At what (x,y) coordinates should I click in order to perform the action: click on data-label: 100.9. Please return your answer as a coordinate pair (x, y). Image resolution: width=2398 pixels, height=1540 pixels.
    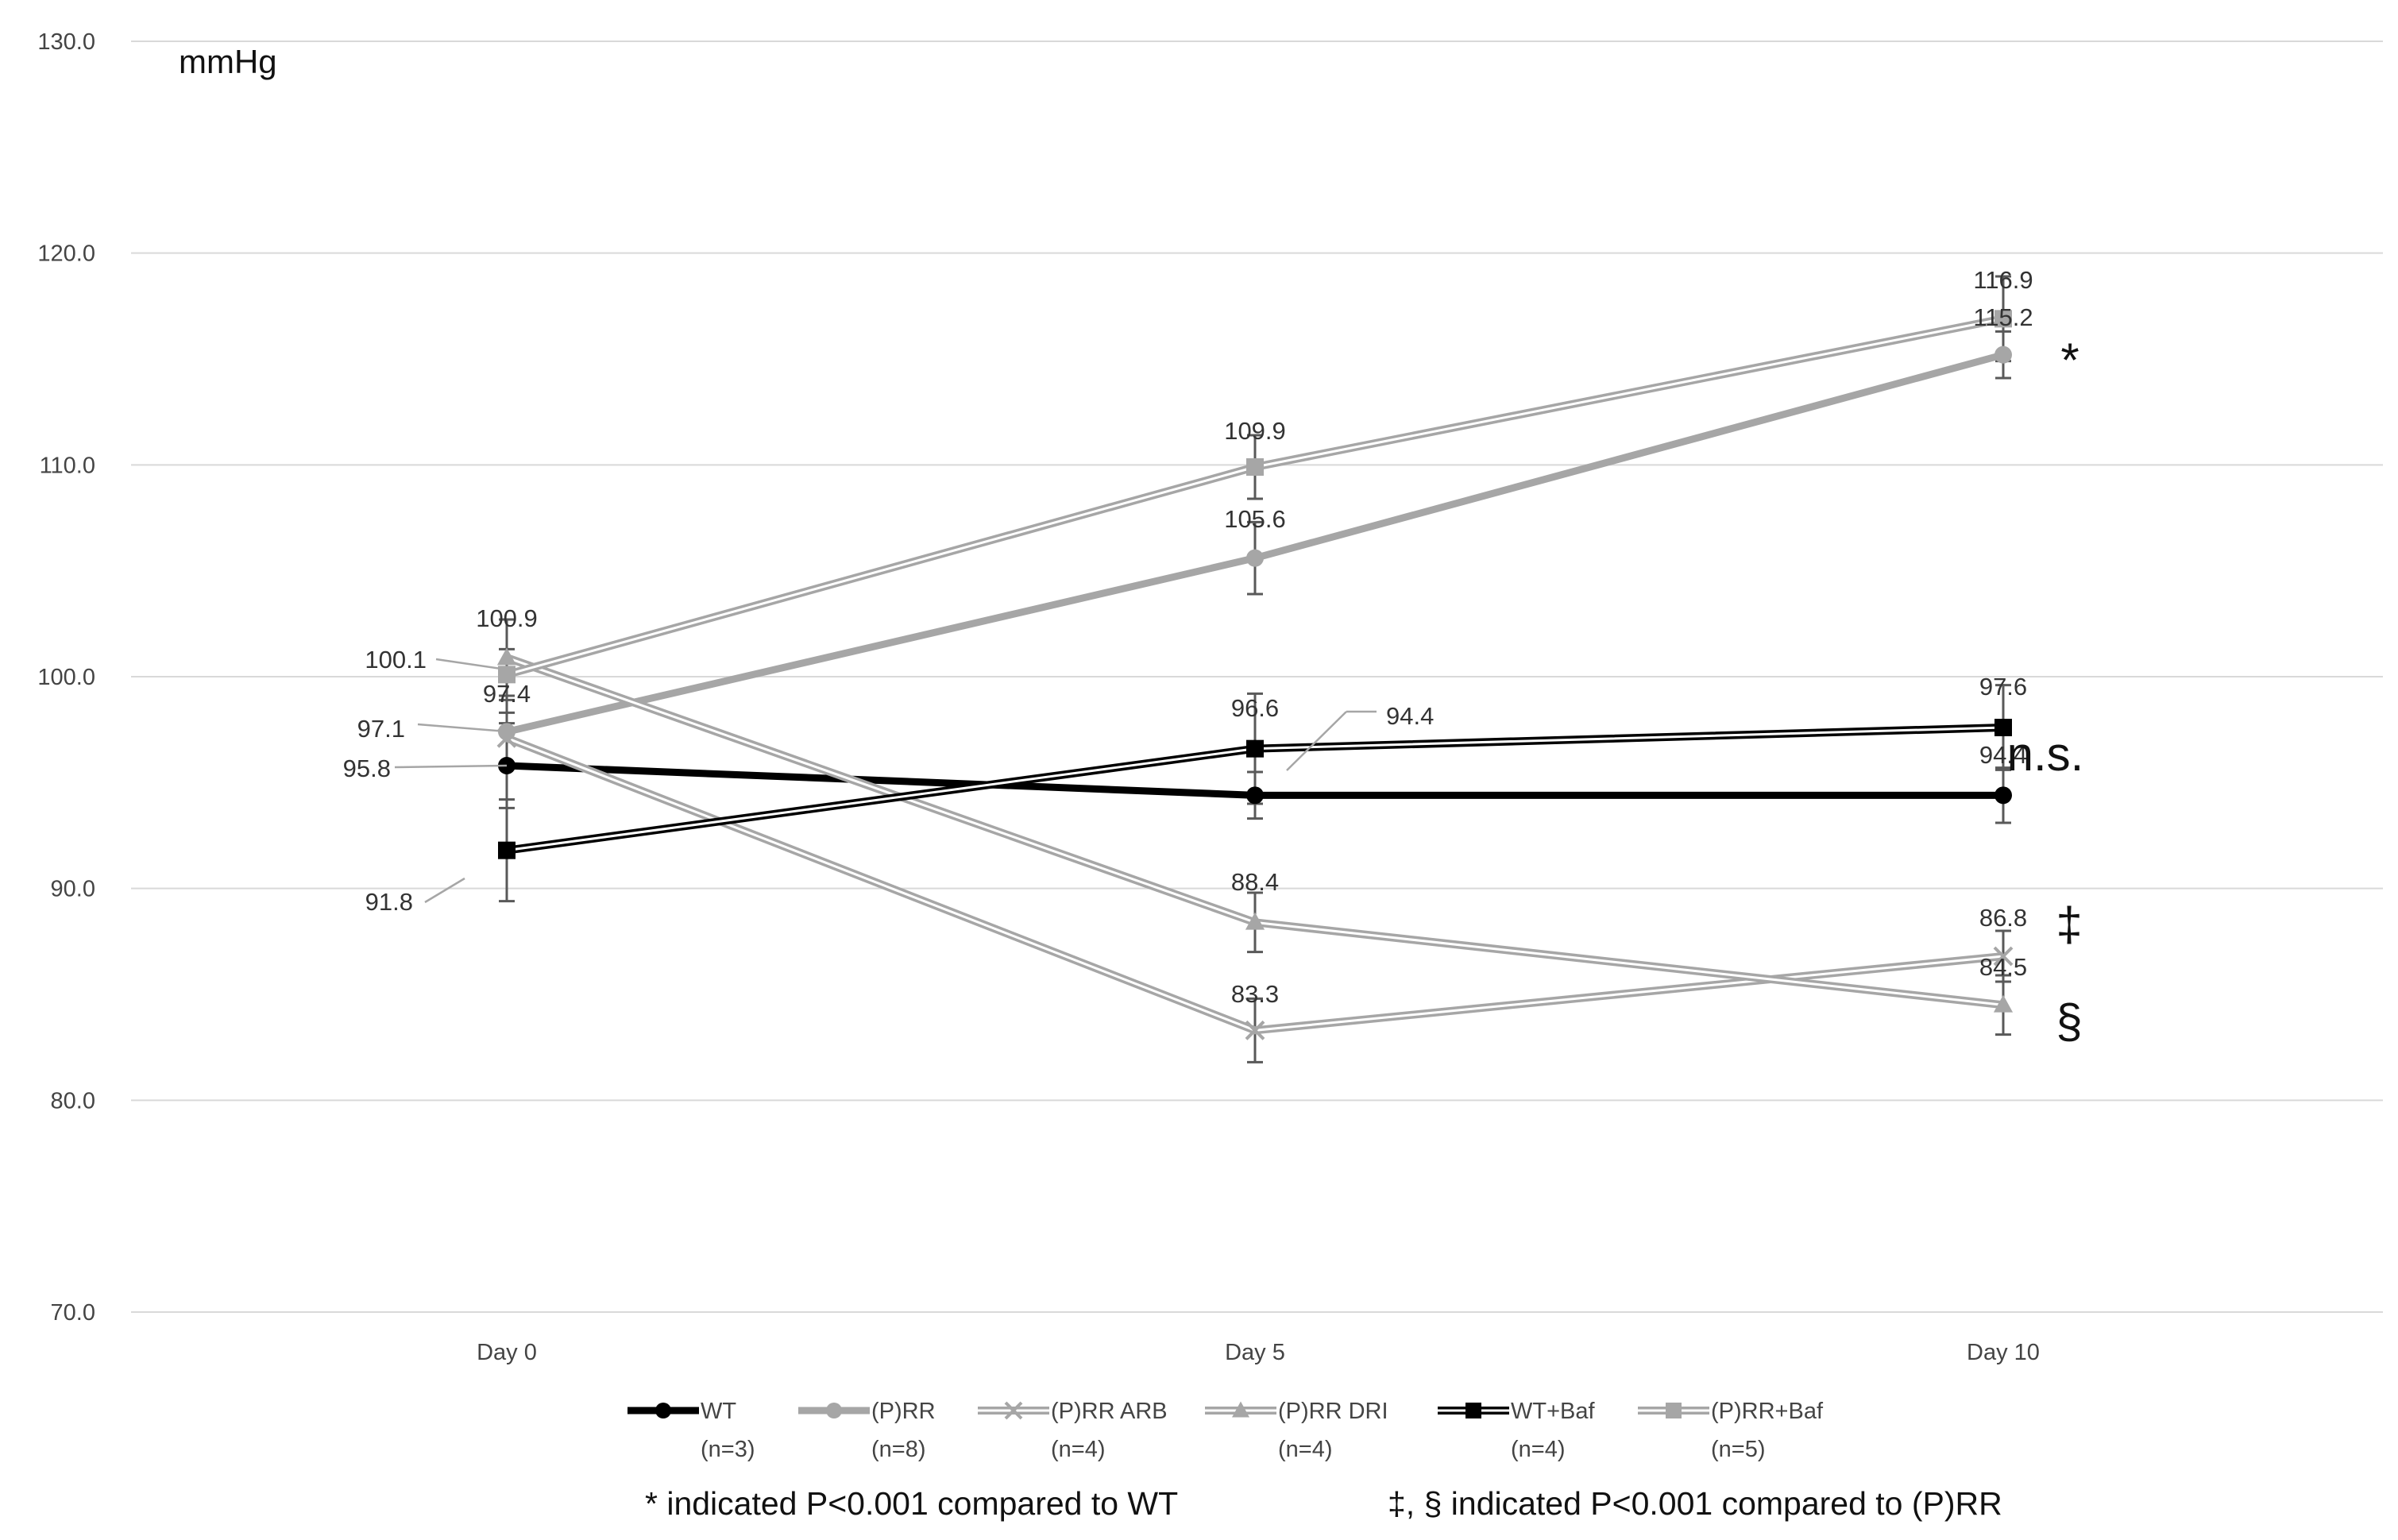
    Looking at the image, I should click on (507, 618).